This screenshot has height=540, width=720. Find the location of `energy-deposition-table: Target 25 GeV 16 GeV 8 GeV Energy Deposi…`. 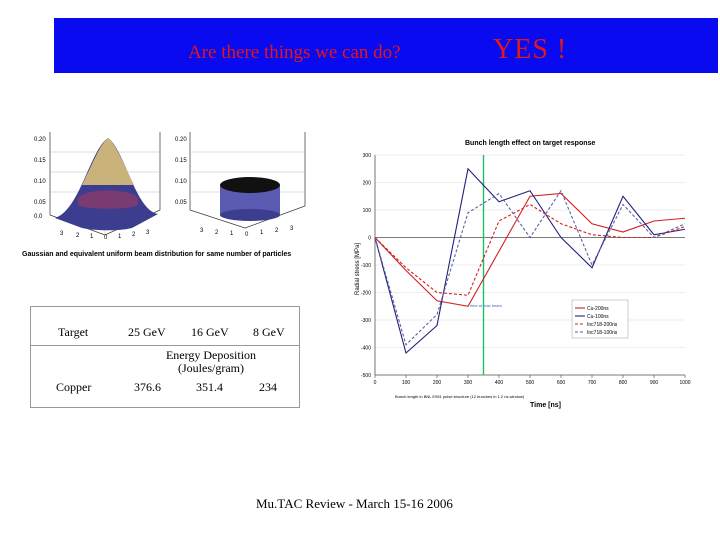

energy-deposition-table: Target 25 GeV 16 GeV 8 GeV Energy Deposi… is located at coordinates (165, 357).